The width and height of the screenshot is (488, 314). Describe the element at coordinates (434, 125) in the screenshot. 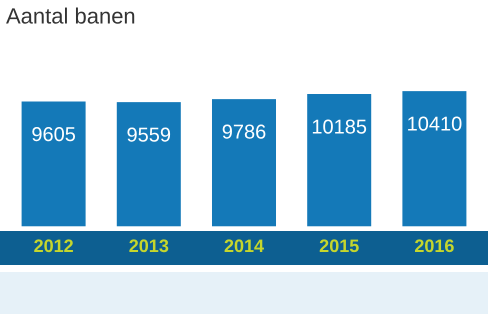

I see `data-label: 10410` at that location.